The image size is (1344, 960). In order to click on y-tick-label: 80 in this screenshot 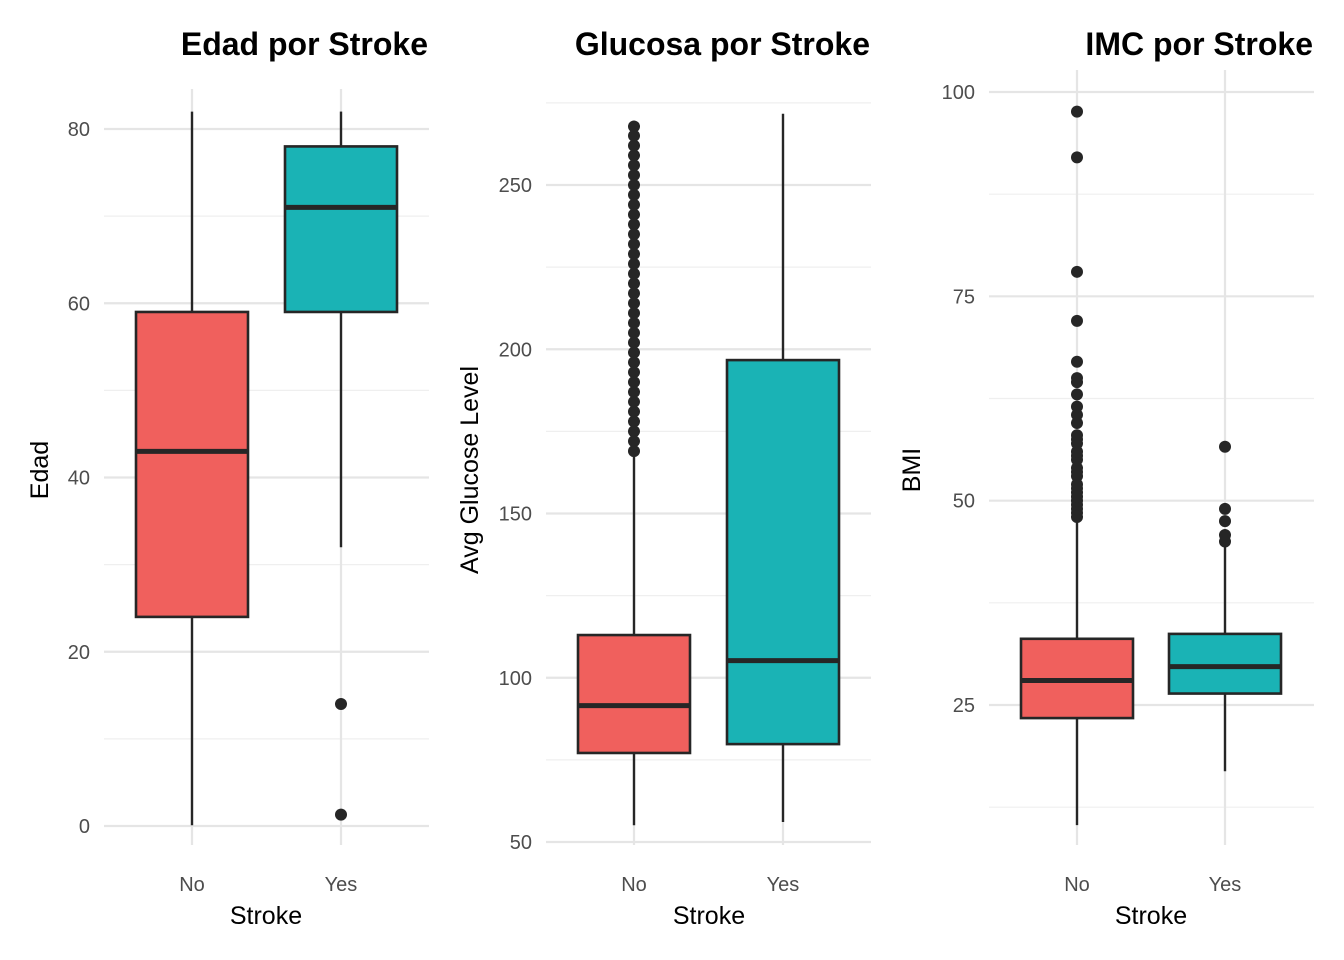, I will do `click(79, 130)`.